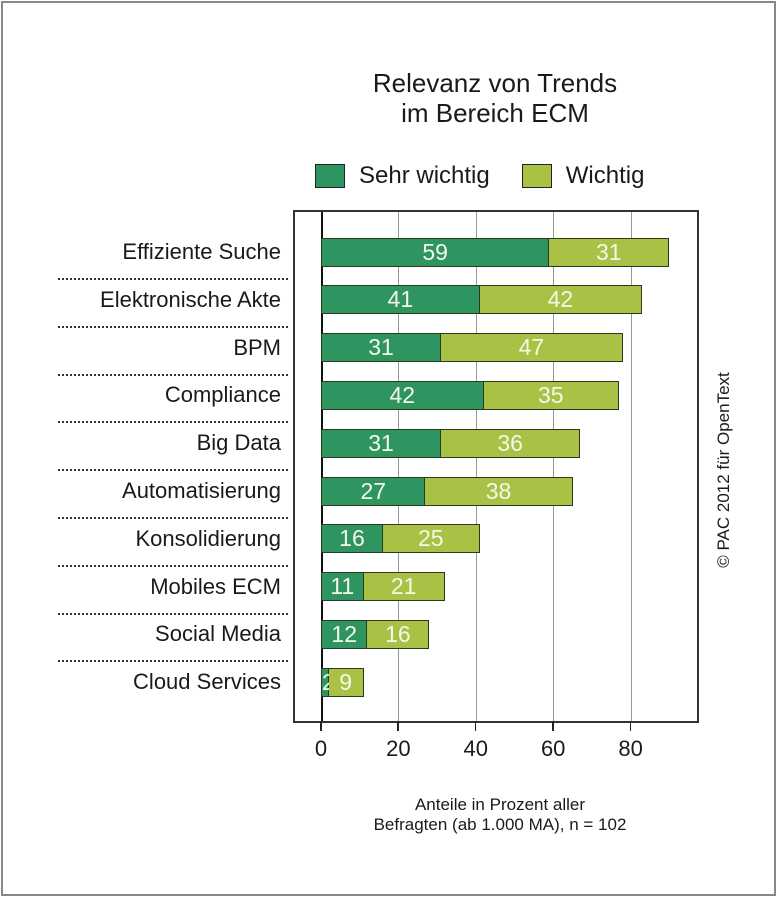 Image resolution: width=780 pixels, height=900 pixels. I want to click on bar-segment-wichtig: 9, so click(346, 682).